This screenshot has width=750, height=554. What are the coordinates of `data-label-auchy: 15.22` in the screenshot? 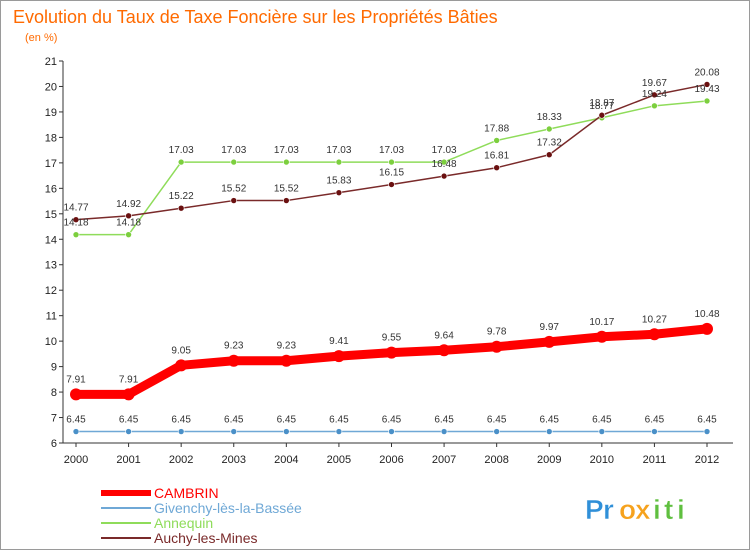 It's located at (181, 196).